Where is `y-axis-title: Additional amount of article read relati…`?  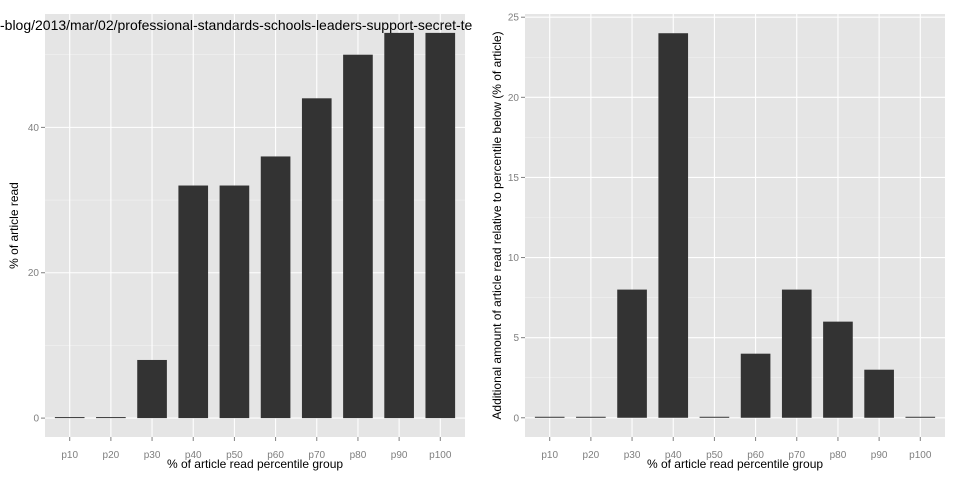
y-axis-title: Additional amount of article read relati… is located at coordinates (497, 225).